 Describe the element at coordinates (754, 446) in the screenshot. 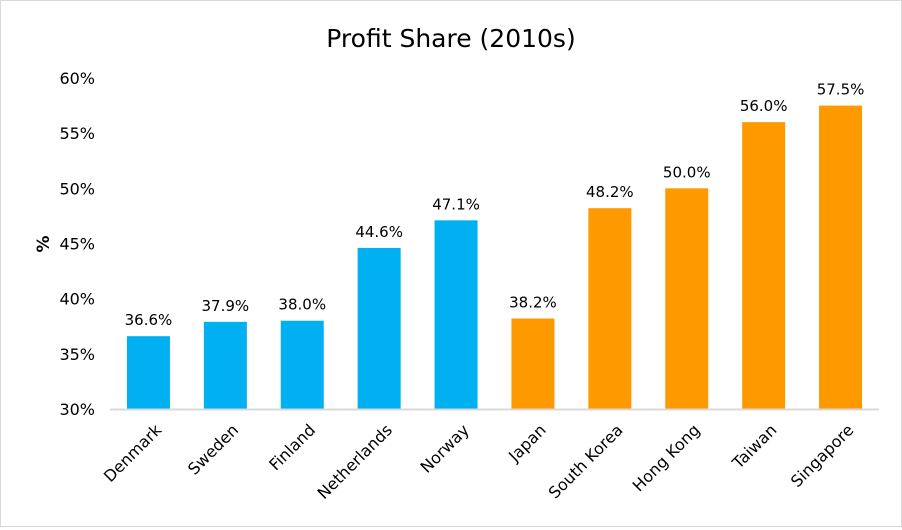

I see `x-tick-label: Taiwan` at that location.